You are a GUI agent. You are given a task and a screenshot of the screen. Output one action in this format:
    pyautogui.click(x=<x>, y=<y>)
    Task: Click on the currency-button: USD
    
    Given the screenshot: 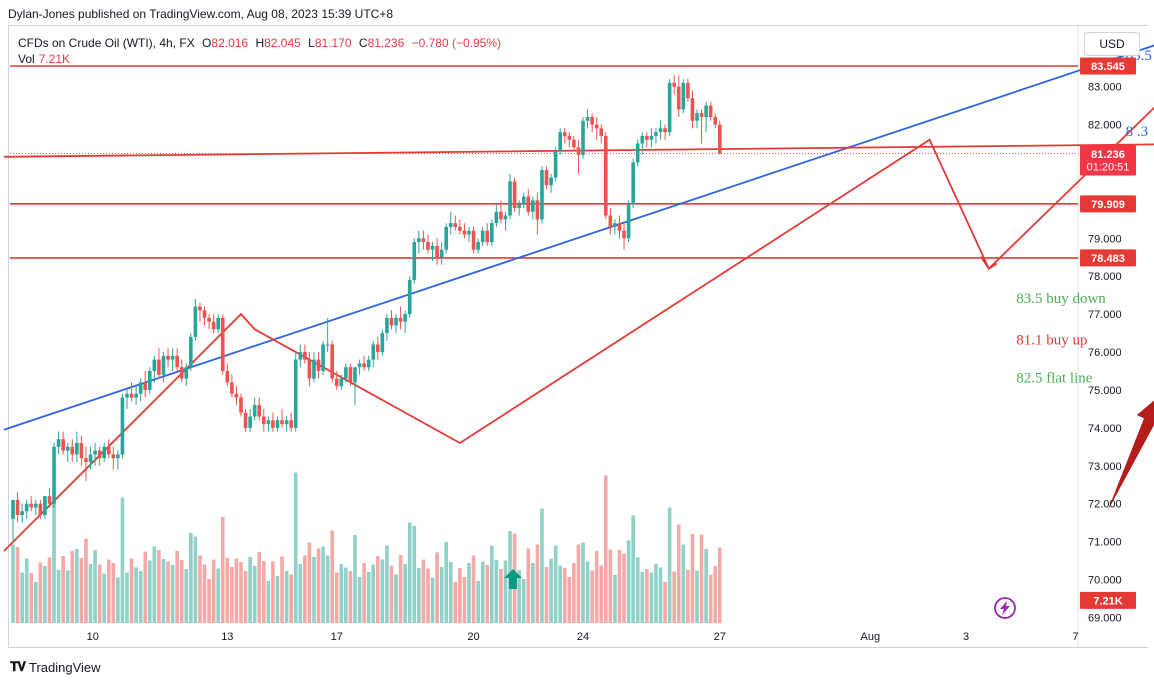 What is the action you would take?
    pyautogui.click(x=1112, y=44)
    